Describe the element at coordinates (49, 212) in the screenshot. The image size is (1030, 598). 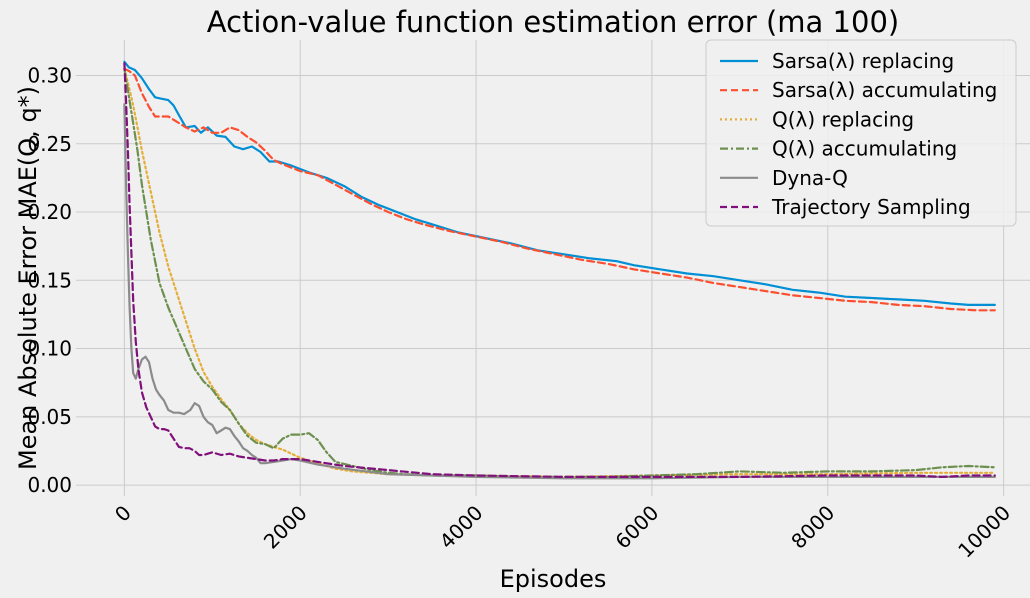
I see `y-tick-label: 0.20` at that location.